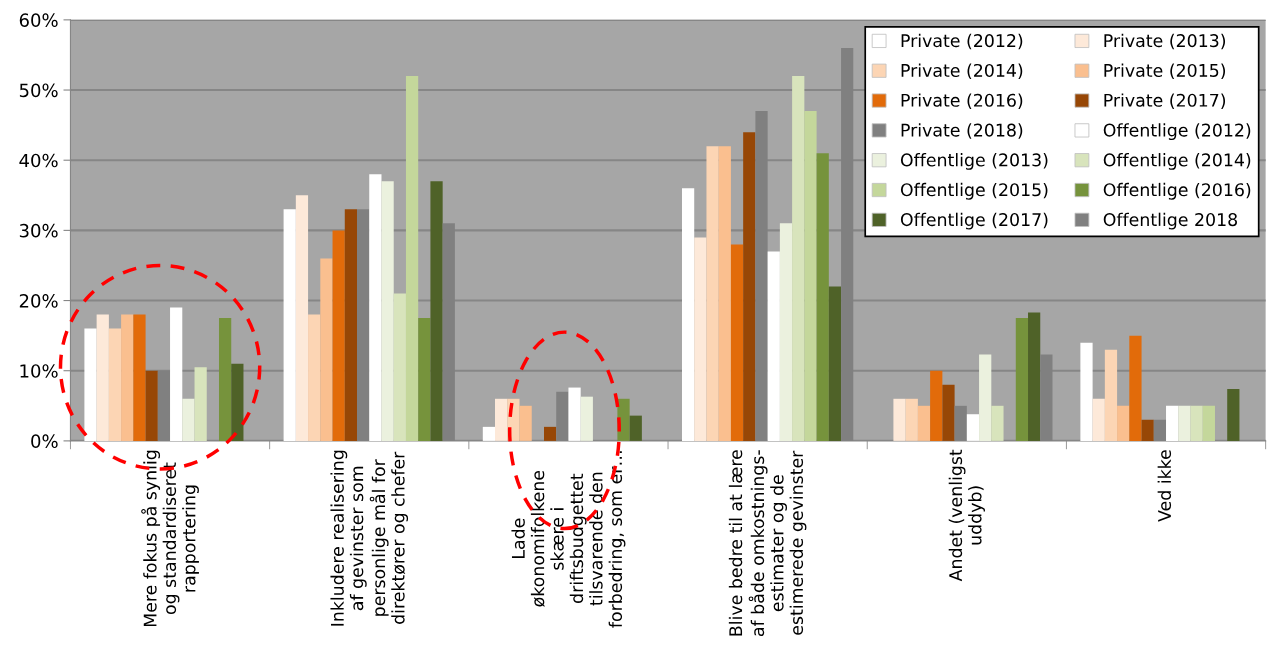  I want to click on y-tick-label: 20%, so click(38, 301).